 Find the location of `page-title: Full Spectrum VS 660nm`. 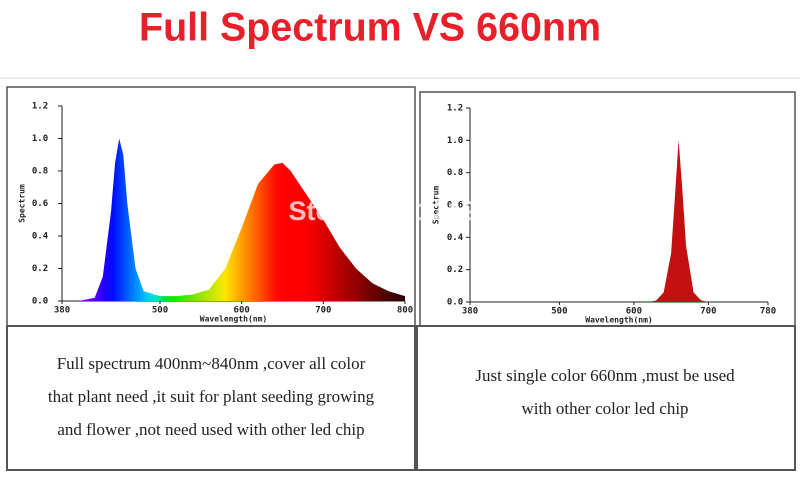

page-title: Full Spectrum VS 660nm is located at coordinates (370, 28).